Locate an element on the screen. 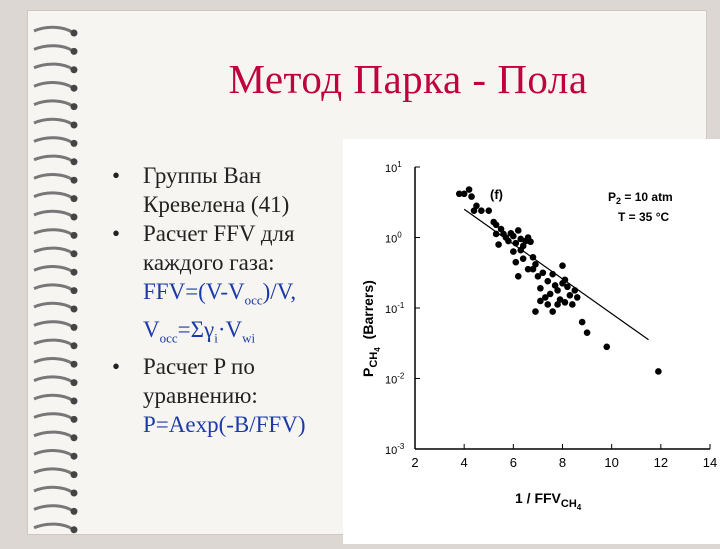 This screenshot has width=720, height=549. y-label-part: P is located at coordinates (368, 372).